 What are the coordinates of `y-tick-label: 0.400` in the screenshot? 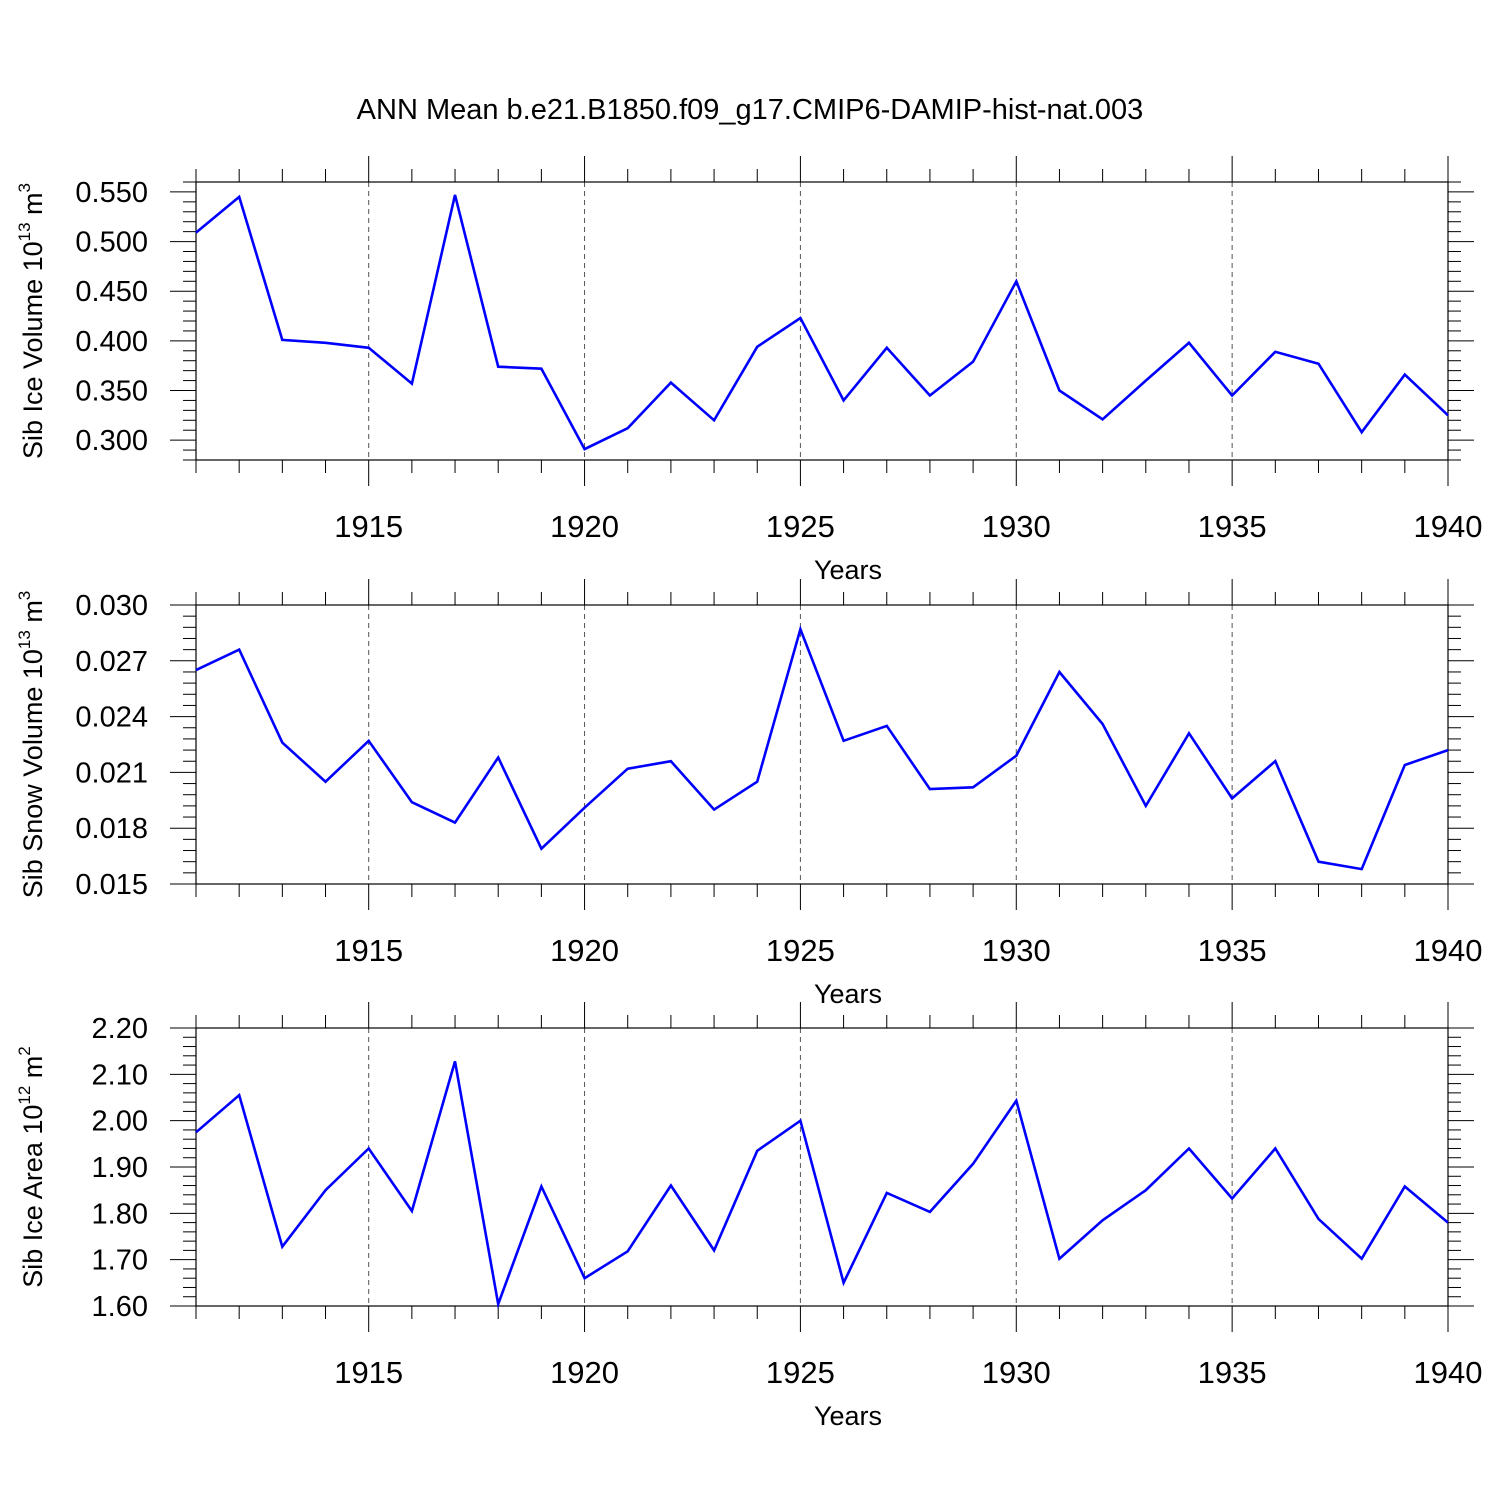 It's located at (111, 342).